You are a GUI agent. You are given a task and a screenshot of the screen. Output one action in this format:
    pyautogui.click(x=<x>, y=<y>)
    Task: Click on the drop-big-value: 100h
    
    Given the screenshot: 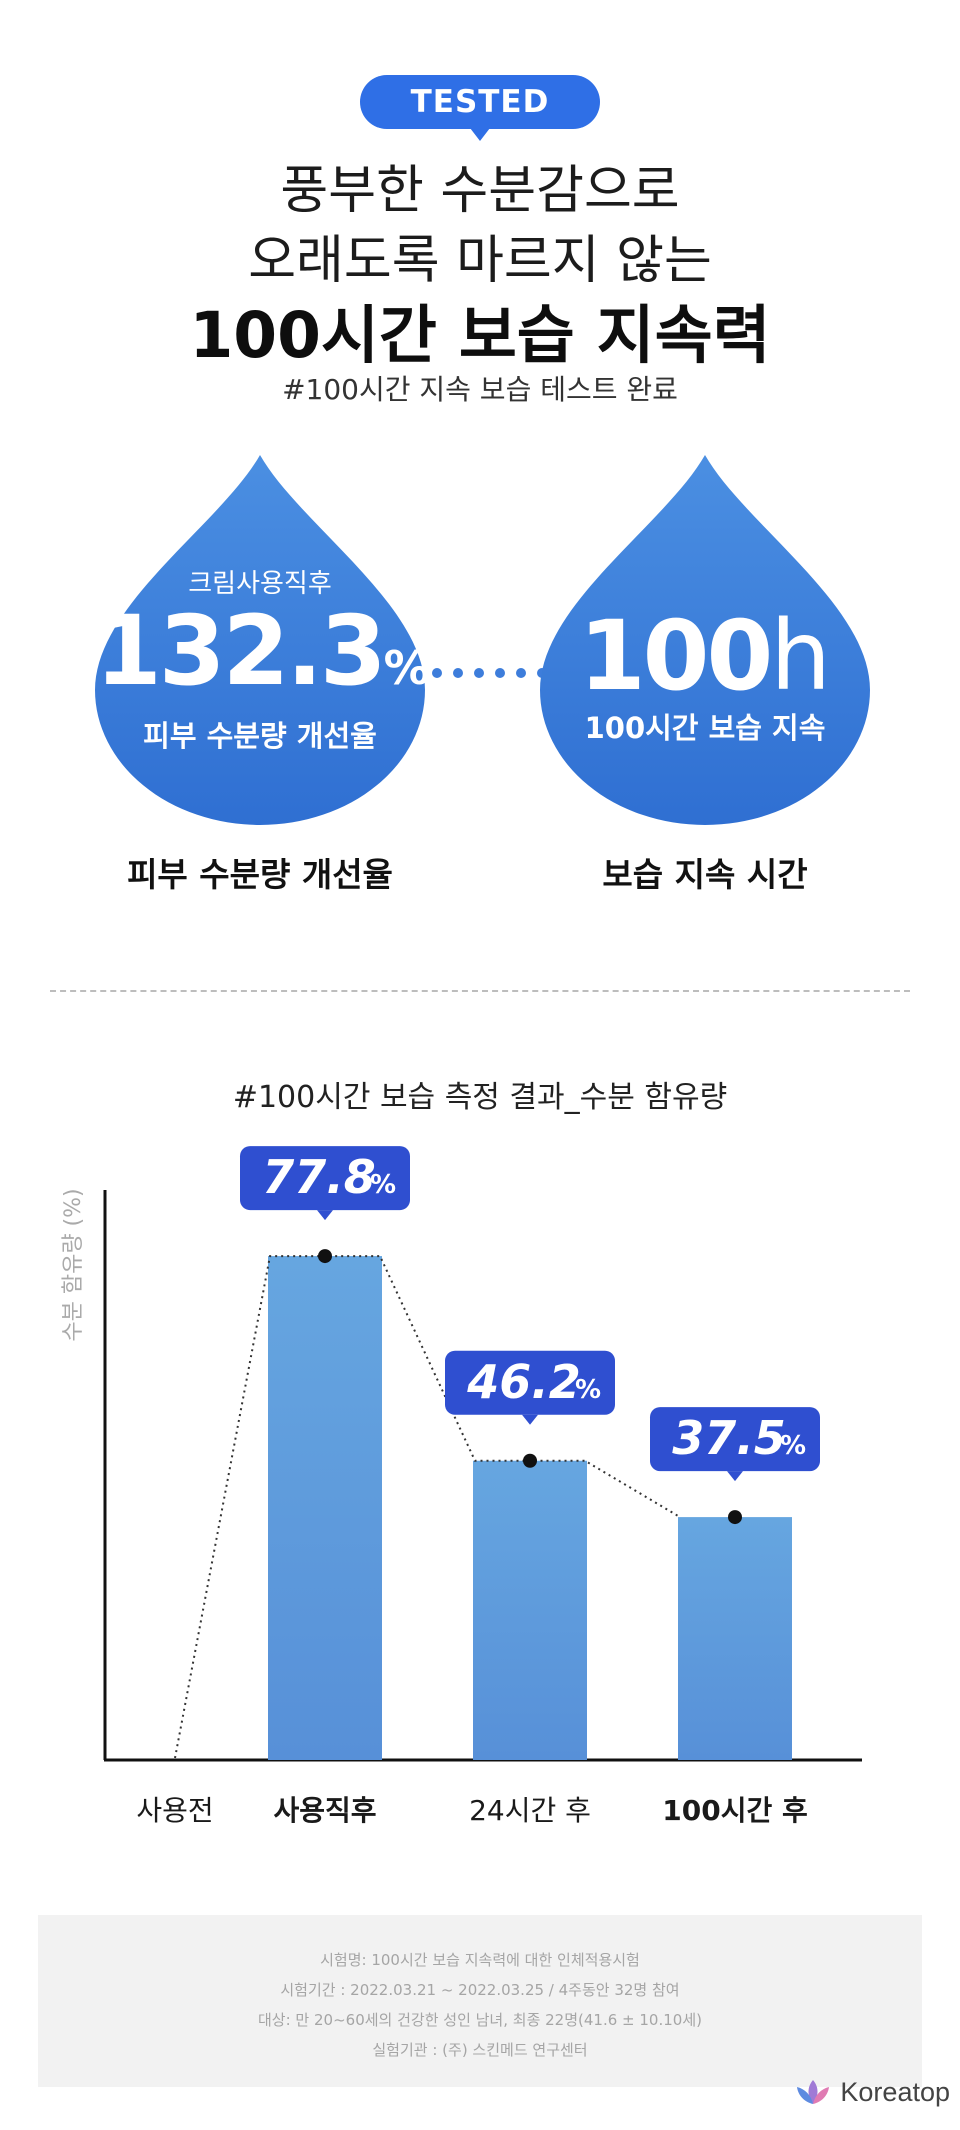 What is the action you would take?
    pyautogui.click(x=705, y=656)
    